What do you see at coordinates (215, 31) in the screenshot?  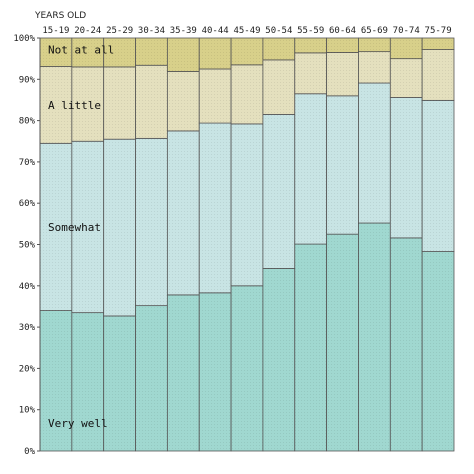 I see `category-label: 40-44` at bounding box center [215, 31].